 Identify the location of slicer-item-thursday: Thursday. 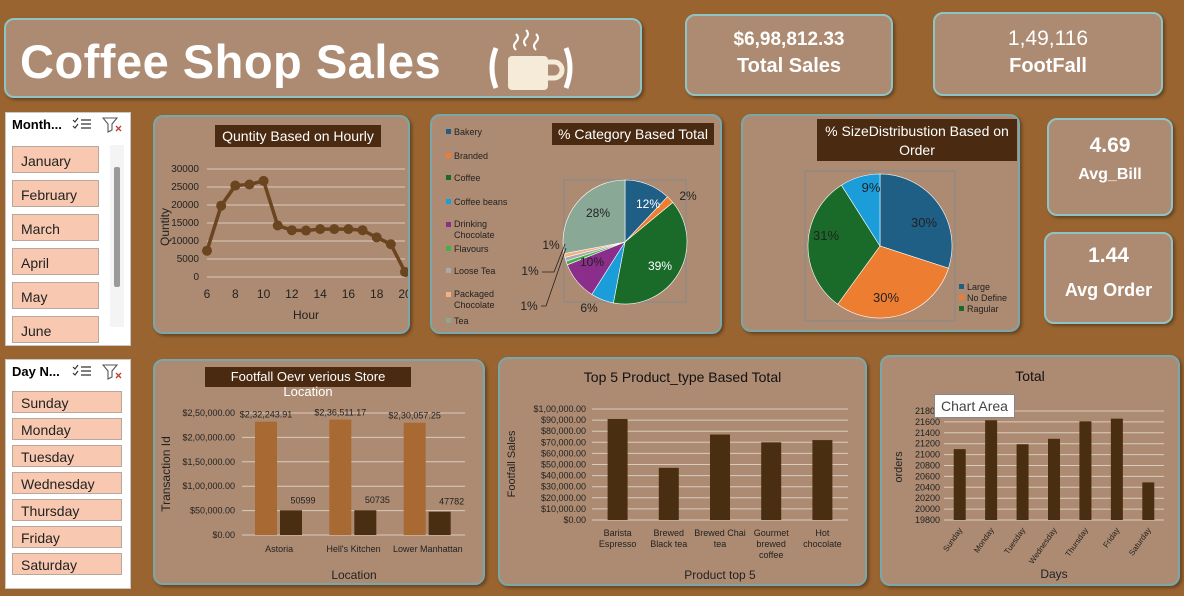
(67, 510).